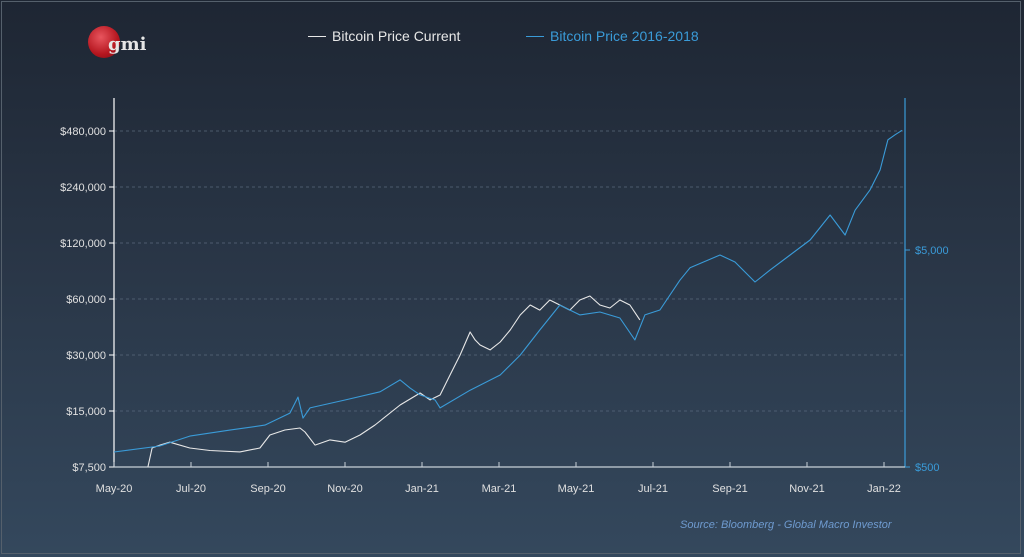 The image size is (1024, 557). What do you see at coordinates (653, 489) in the screenshot?
I see `x-tick-label: Jul-21` at bounding box center [653, 489].